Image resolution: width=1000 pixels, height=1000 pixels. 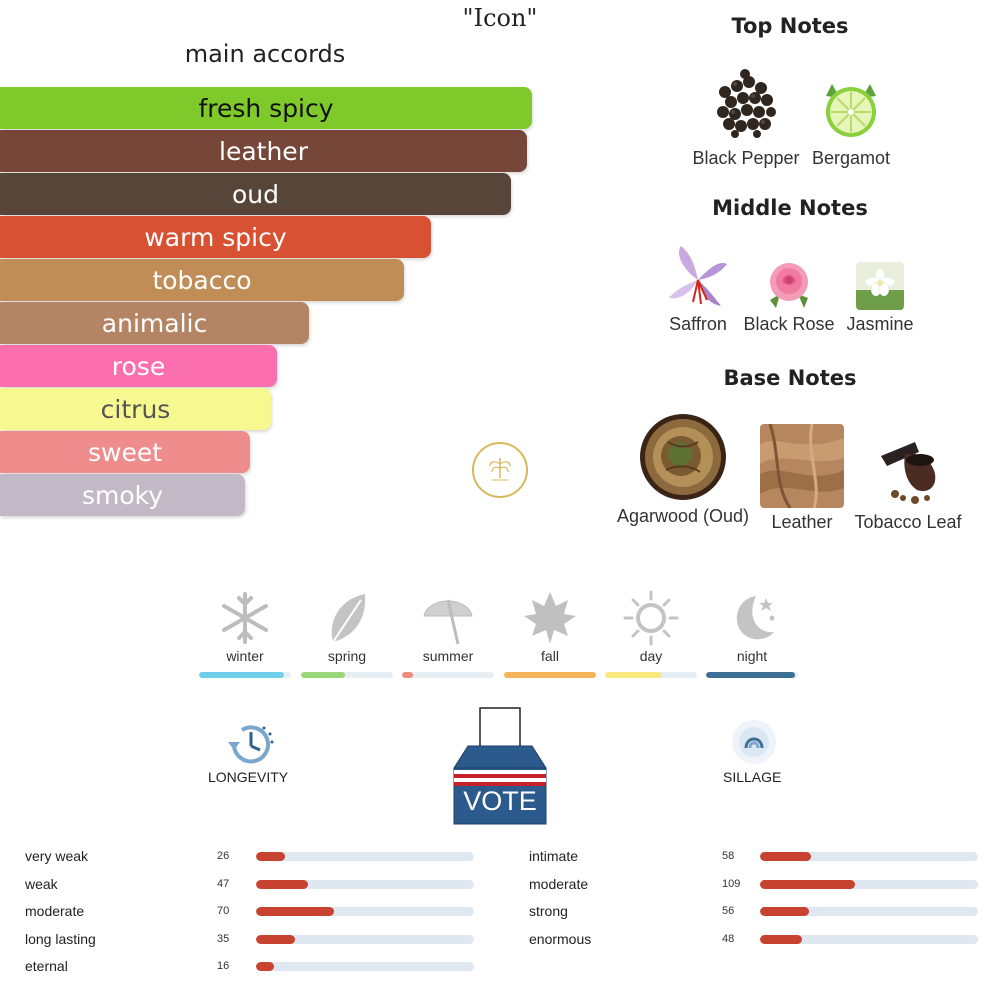 What do you see at coordinates (908, 472) in the screenshot?
I see `tobacco-leaf-image` at bounding box center [908, 472].